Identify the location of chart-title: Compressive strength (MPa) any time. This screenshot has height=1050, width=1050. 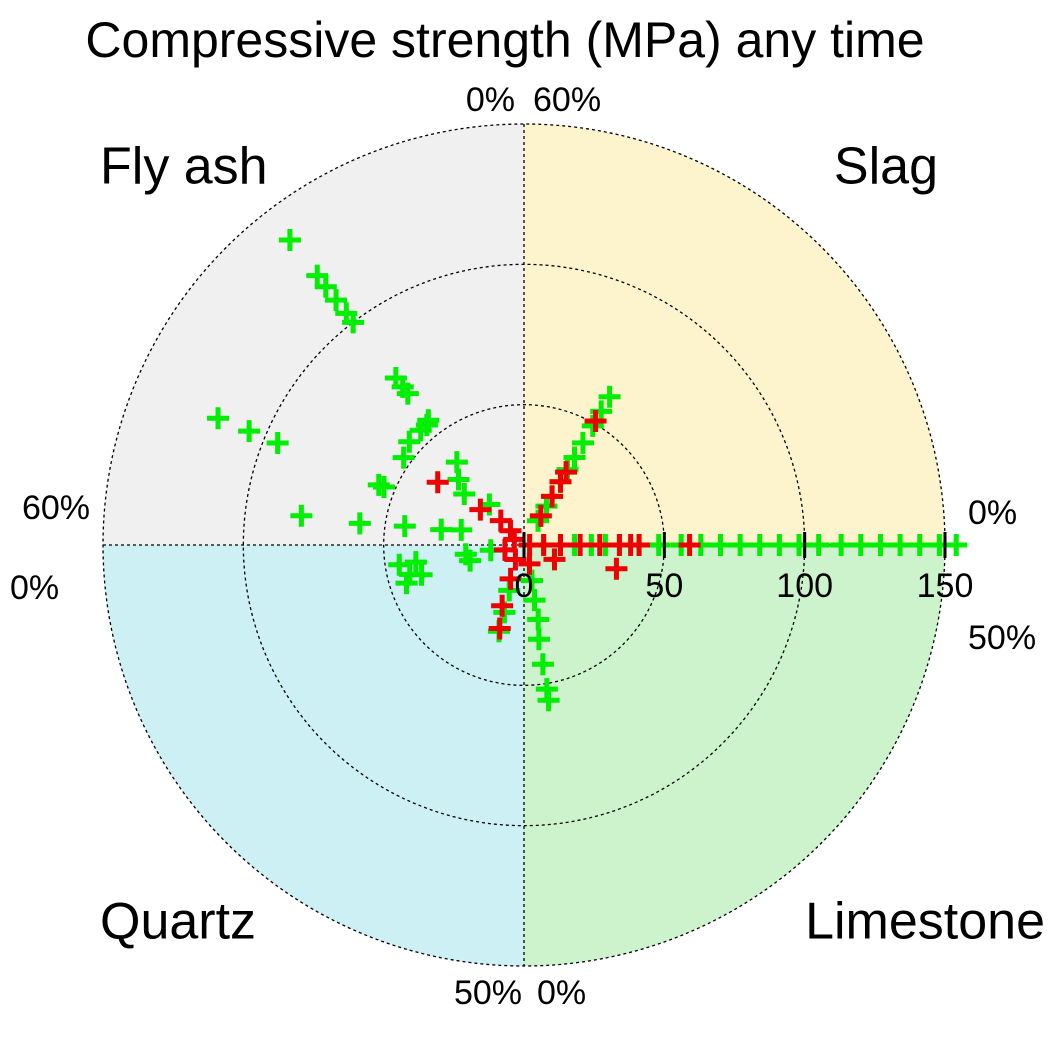
(504, 40).